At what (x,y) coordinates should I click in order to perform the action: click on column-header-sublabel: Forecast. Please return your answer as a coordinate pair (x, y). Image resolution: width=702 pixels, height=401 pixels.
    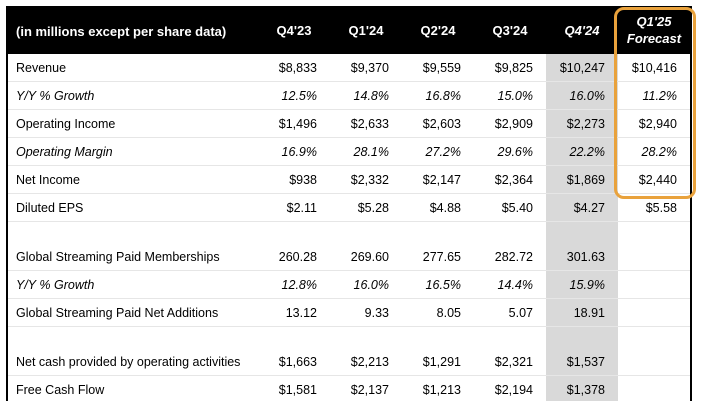
    Looking at the image, I should click on (654, 38).